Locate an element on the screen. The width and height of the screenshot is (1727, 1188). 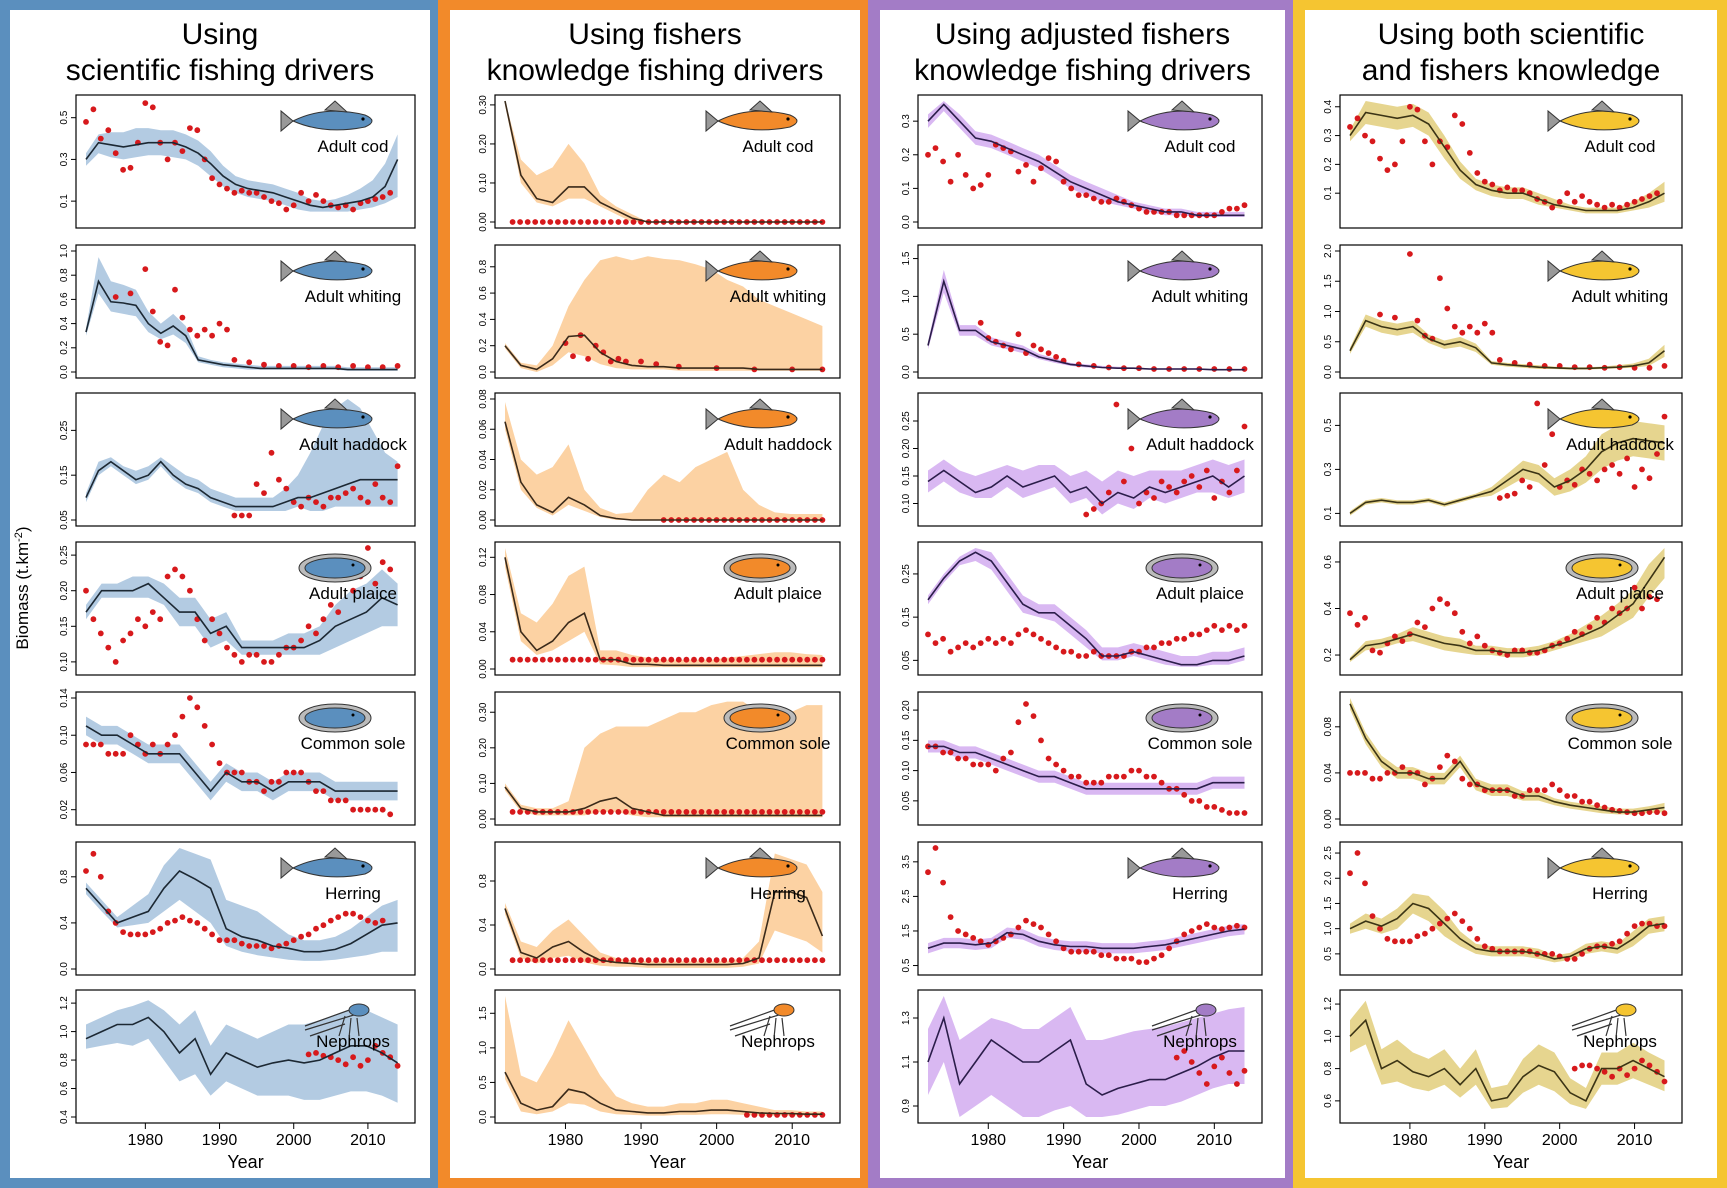
species-label: Common sole is located at coordinates (1200, 743).